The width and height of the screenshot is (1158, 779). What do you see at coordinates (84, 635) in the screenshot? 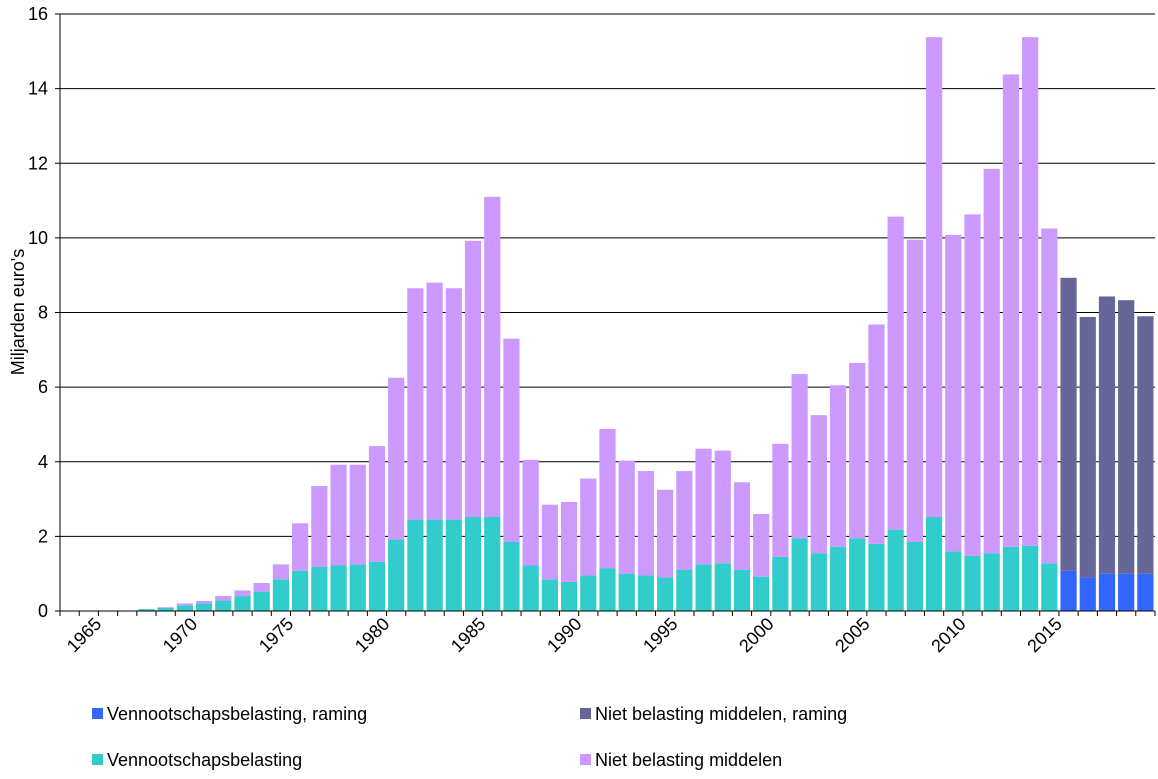
I see `x-tick-label: 1965` at bounding box center [84, 635].